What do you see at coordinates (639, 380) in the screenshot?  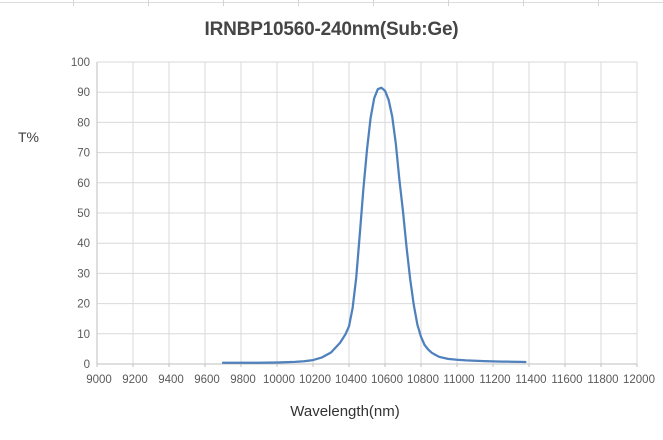 I see `x-tick-label: 12000` at bounding box center [639, 380].